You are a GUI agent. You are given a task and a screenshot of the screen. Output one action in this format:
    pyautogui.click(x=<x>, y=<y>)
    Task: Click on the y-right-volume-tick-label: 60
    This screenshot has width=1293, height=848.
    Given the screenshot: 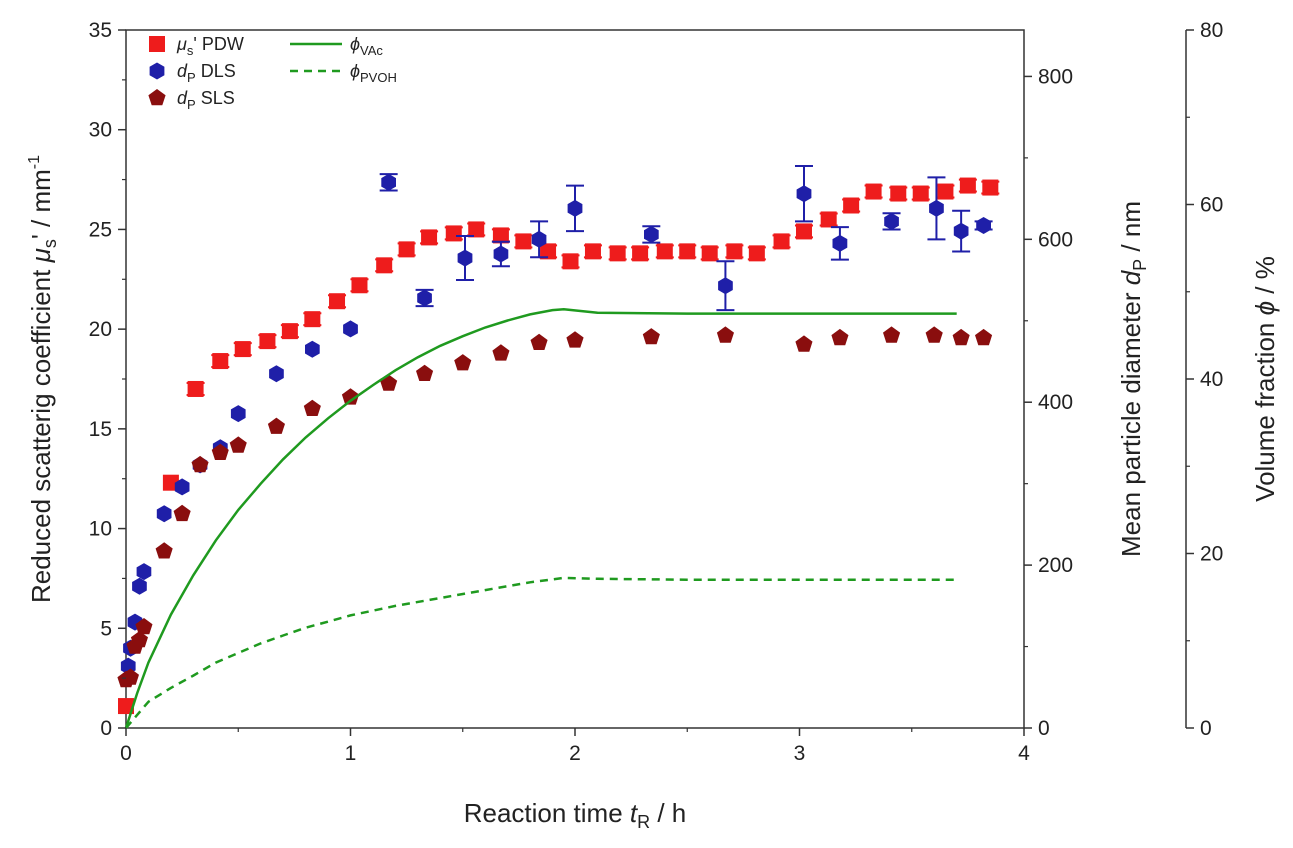 What is the action you would take?
    pyautogui.click(x=1211, y=205)
    